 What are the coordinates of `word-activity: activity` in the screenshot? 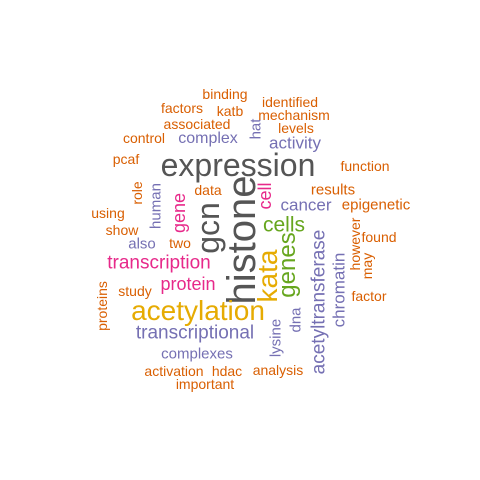 It's located at (295, 143).